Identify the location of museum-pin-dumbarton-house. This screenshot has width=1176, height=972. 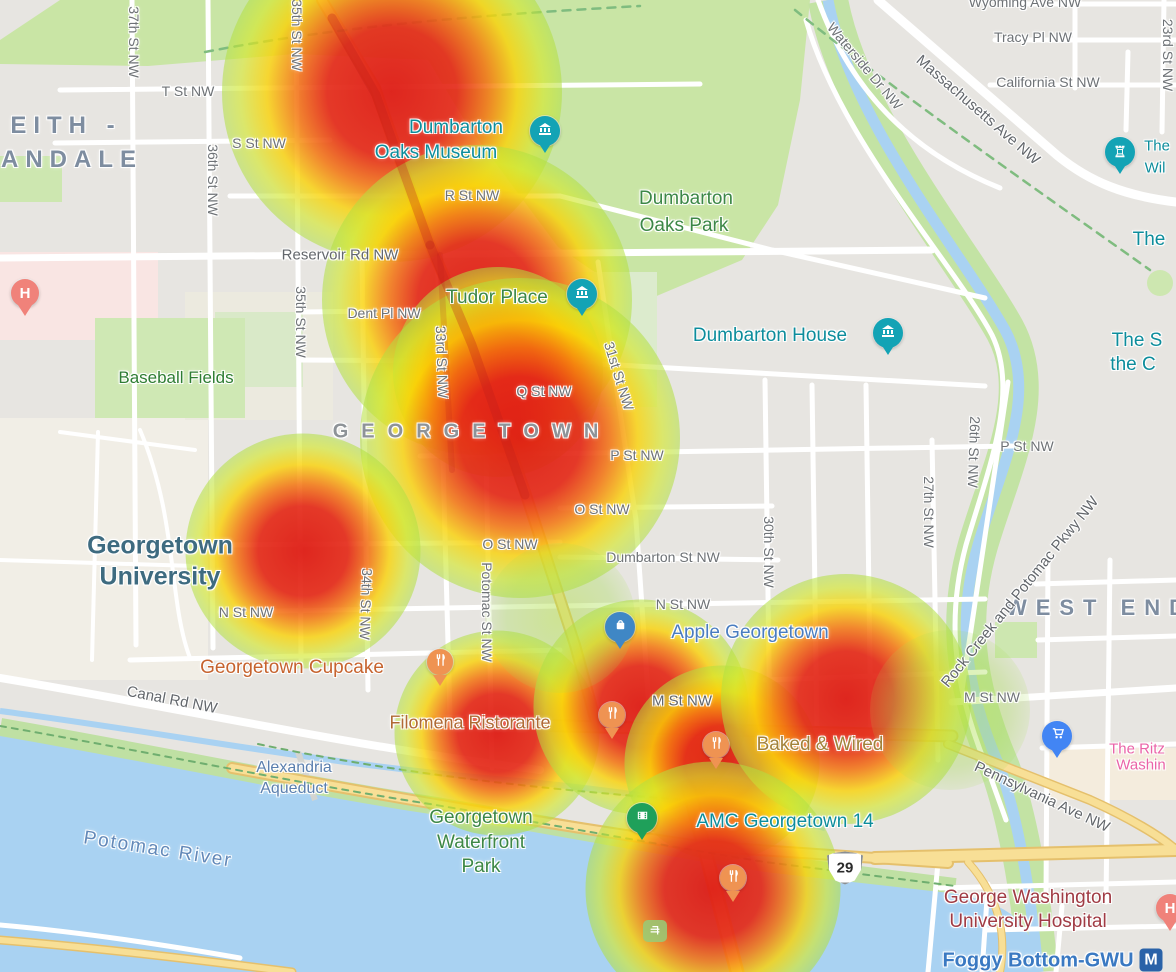
(888, 333).